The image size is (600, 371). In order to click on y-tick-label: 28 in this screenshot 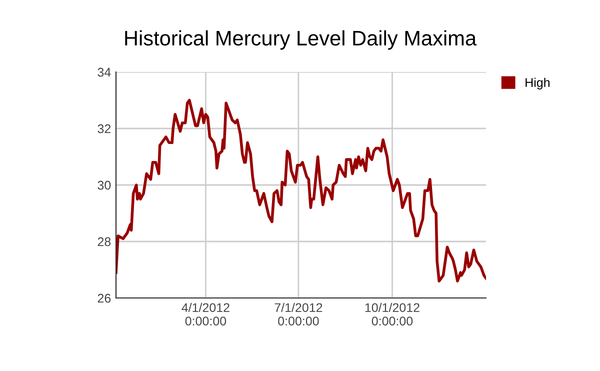, I will do `click(104, 241)`.